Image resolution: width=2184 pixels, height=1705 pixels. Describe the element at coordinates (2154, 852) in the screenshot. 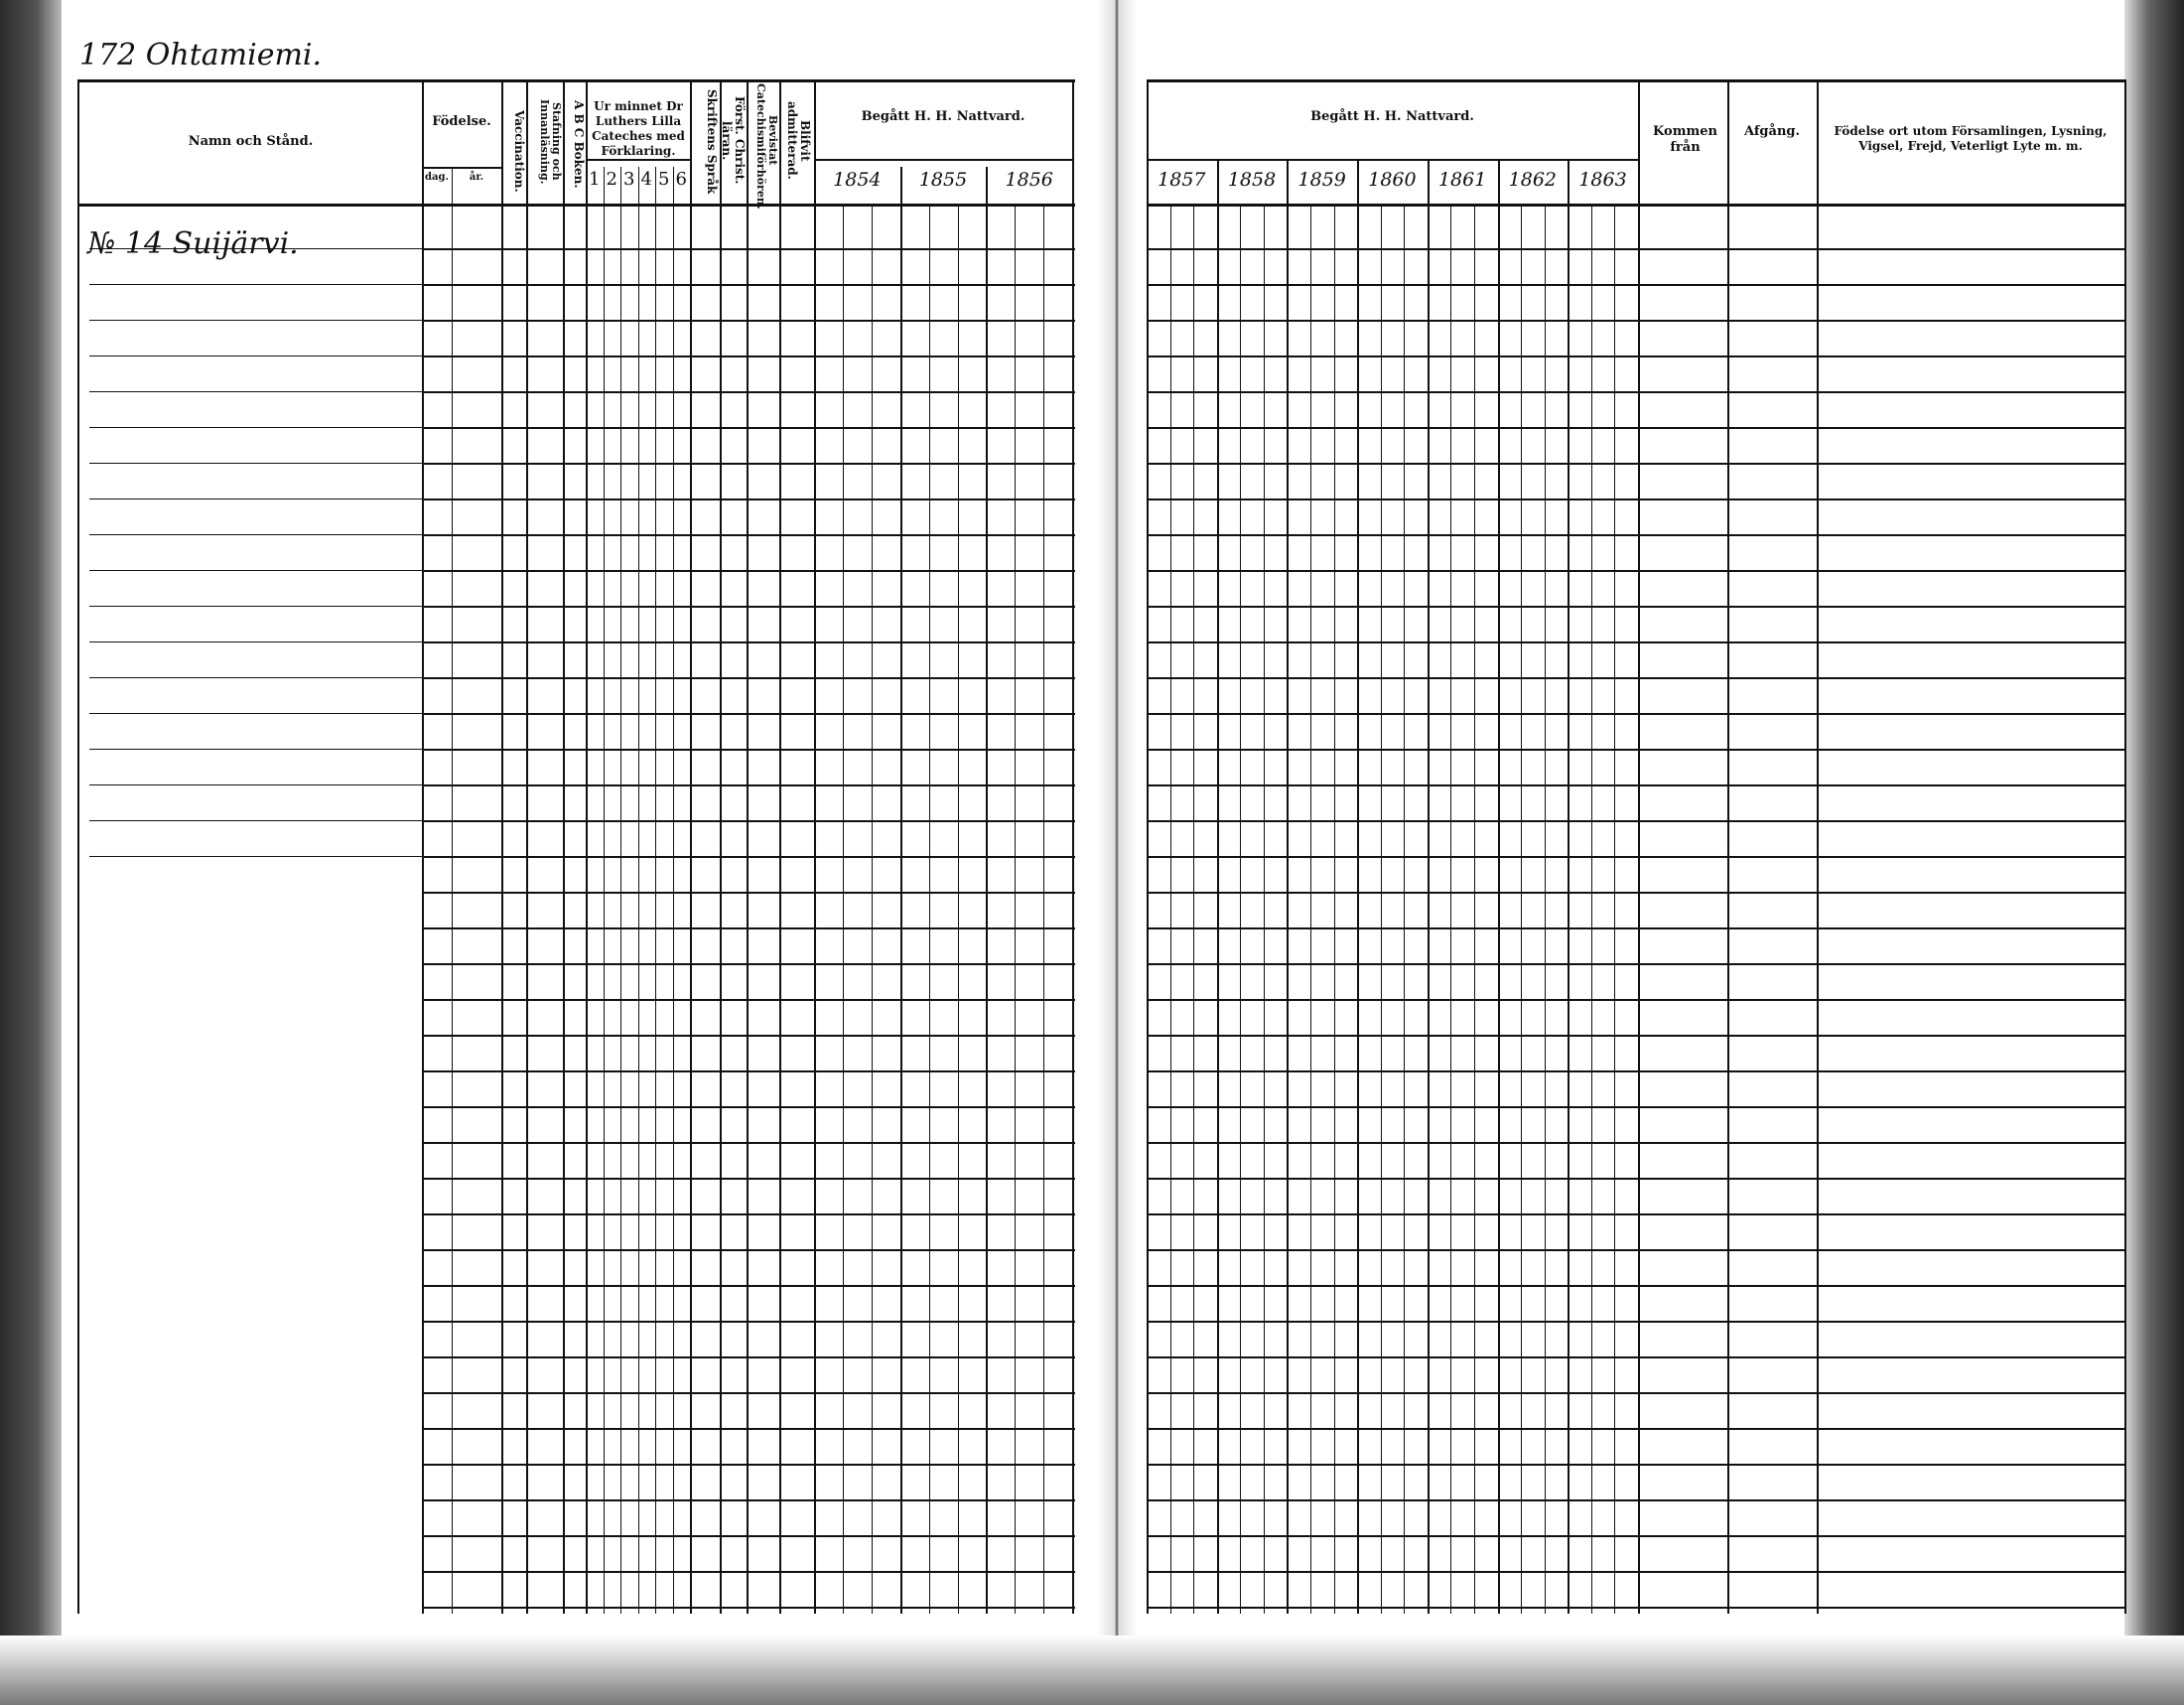

I see `scan-edge-right` at that location.